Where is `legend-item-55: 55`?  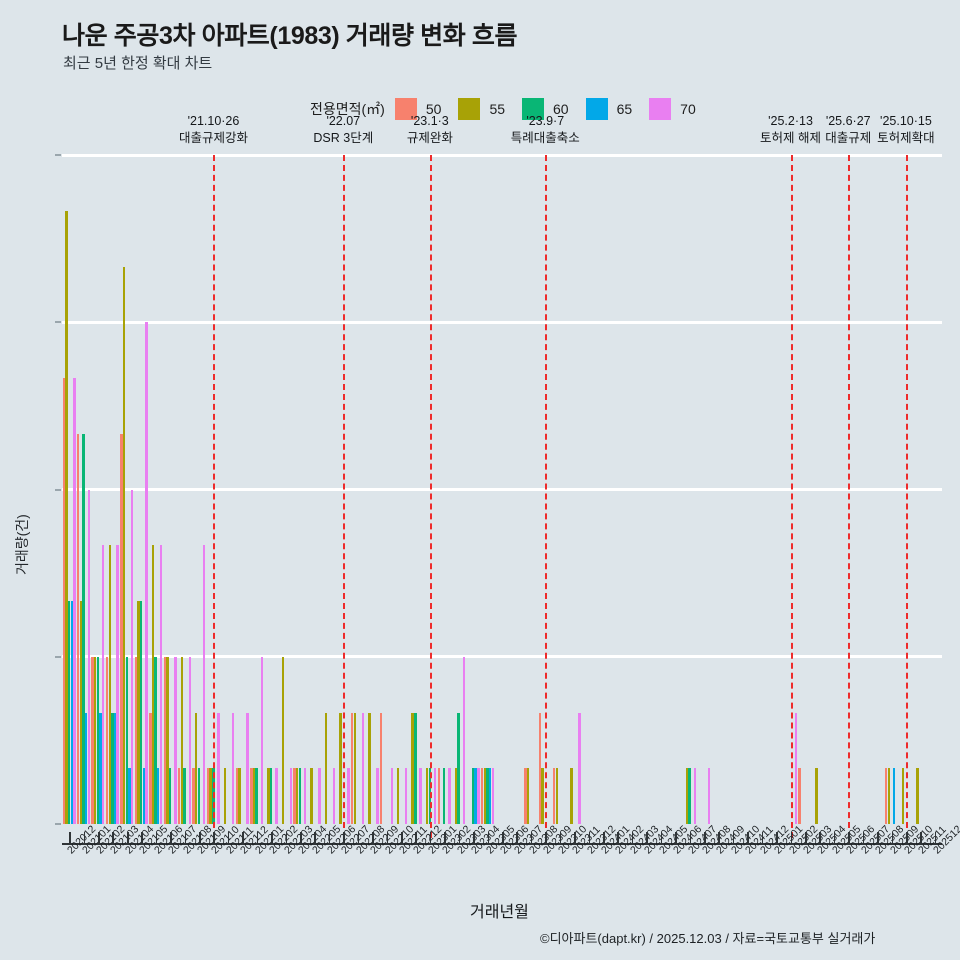 legend-item-55: 55 is located at coordinates (486, 109).